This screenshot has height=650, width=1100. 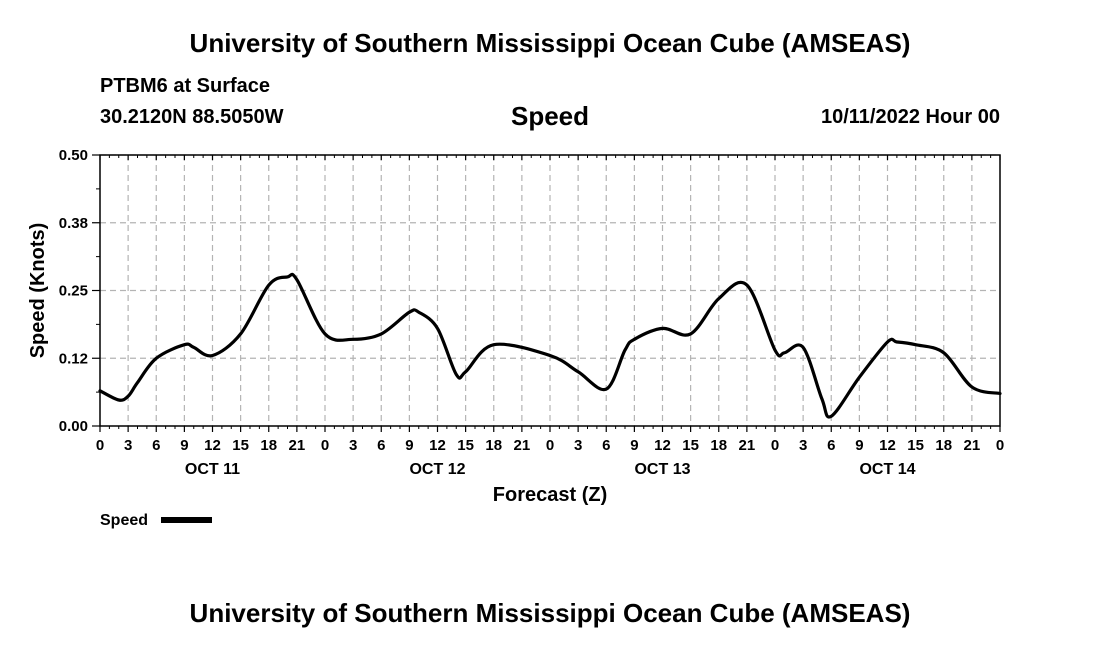 I want to click on forecast-timestamp: 10/11/2022 Hour 00, so click(x=910, y=117).